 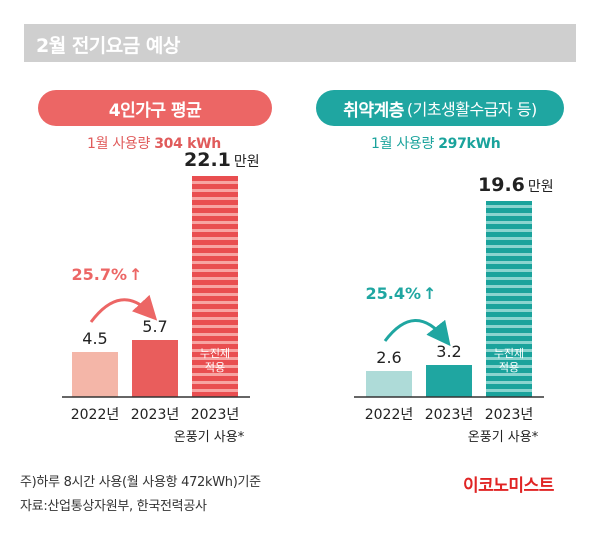 I want to click on usage-household: 1월 사용량 304 kWh, so click(x=154, y=143).